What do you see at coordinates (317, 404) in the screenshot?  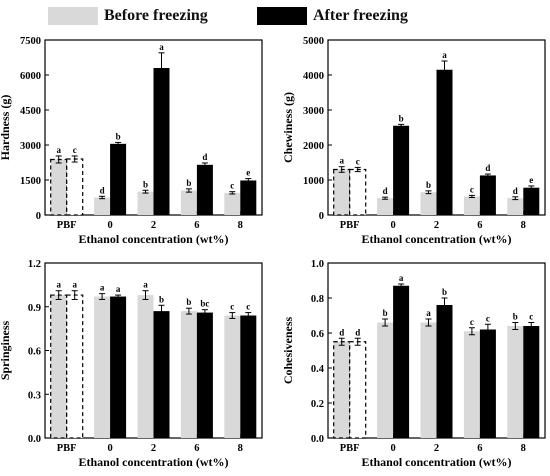 I see `y-tick-label: 0.2` at bounding box center [317, 404].